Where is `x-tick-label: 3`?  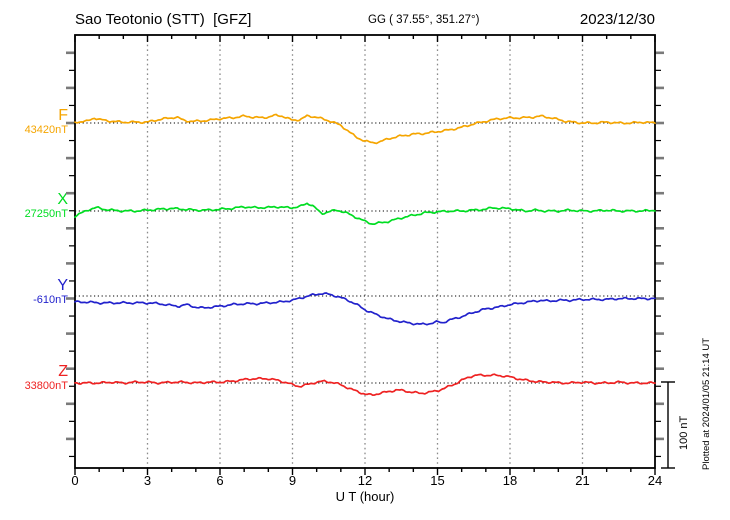
x-tick-label: 3 is located at coordinates (147, 480).